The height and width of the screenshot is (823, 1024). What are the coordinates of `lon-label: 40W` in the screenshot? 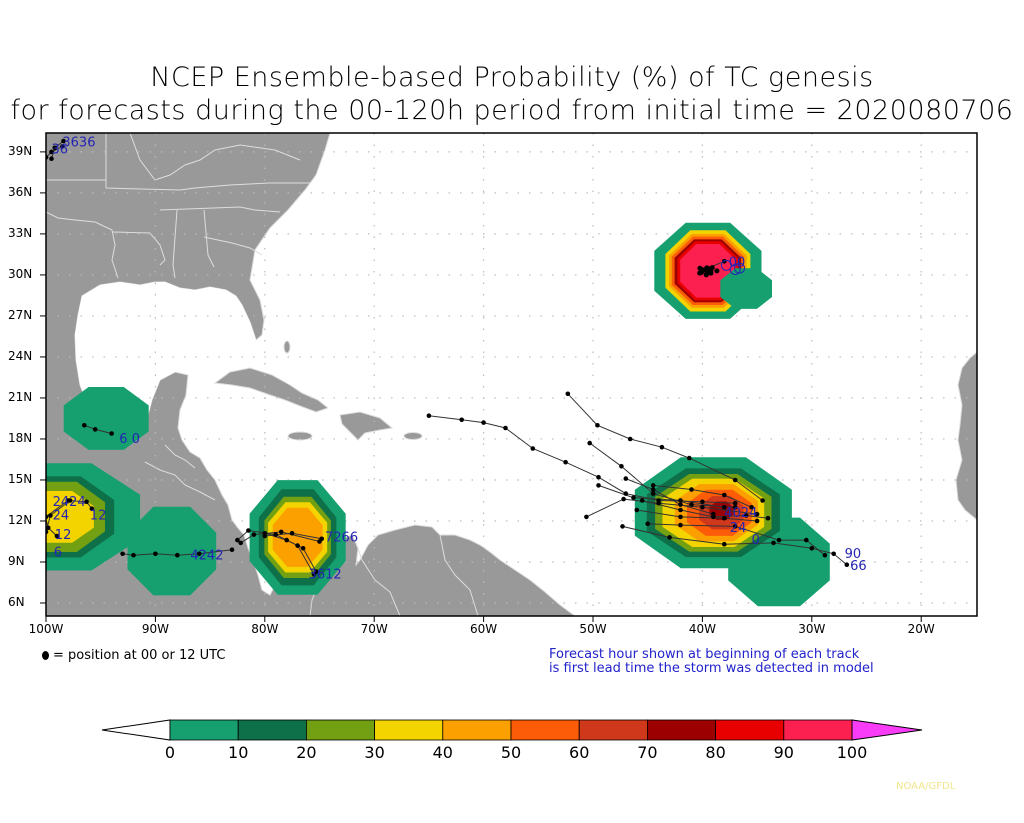 It's located at (702, 629).